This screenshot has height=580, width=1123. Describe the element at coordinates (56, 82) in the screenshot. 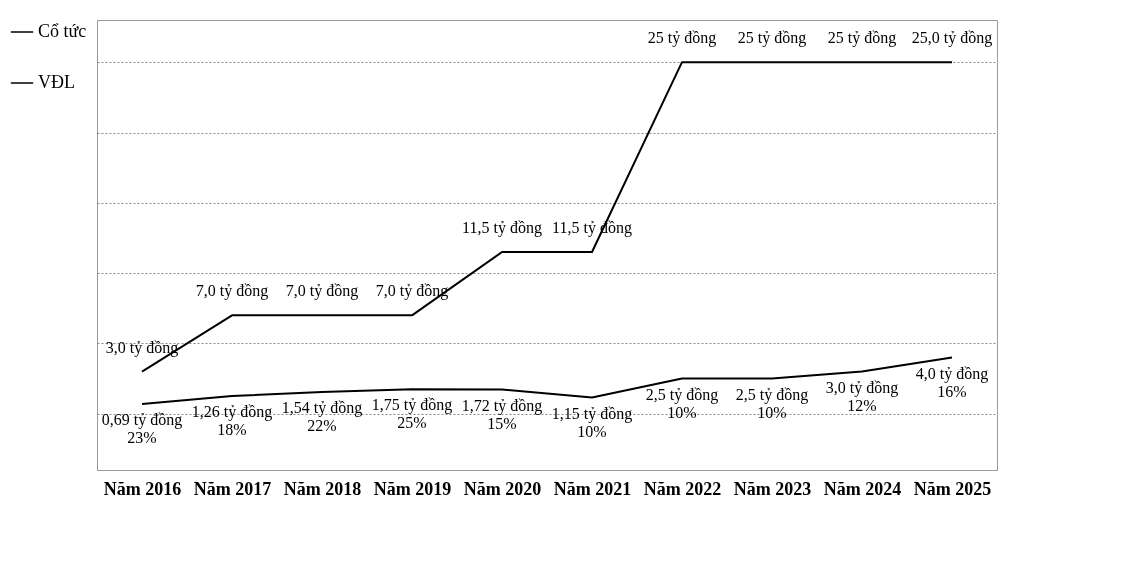

I see `legend-label: VĐL` at that location.